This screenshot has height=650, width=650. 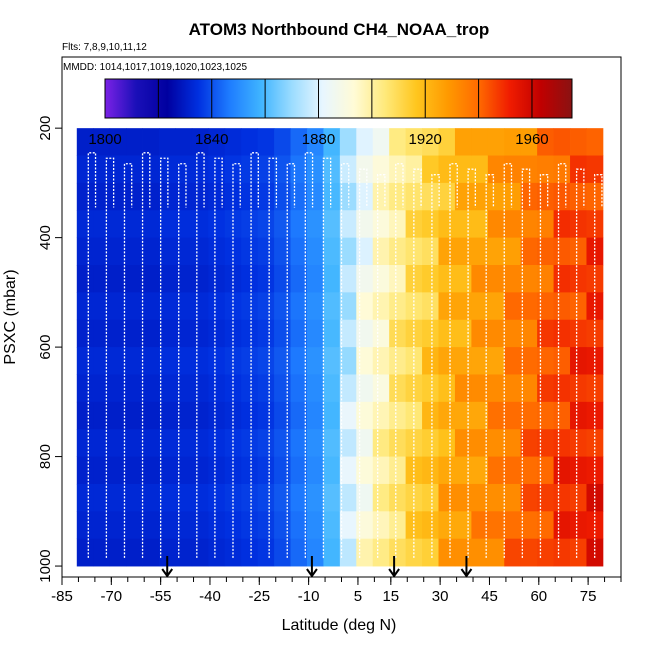 What do you see at coordinates (318, 139) in the screenshot?
I see `colorbar-label: 1880` at bounding box center [318, 139].